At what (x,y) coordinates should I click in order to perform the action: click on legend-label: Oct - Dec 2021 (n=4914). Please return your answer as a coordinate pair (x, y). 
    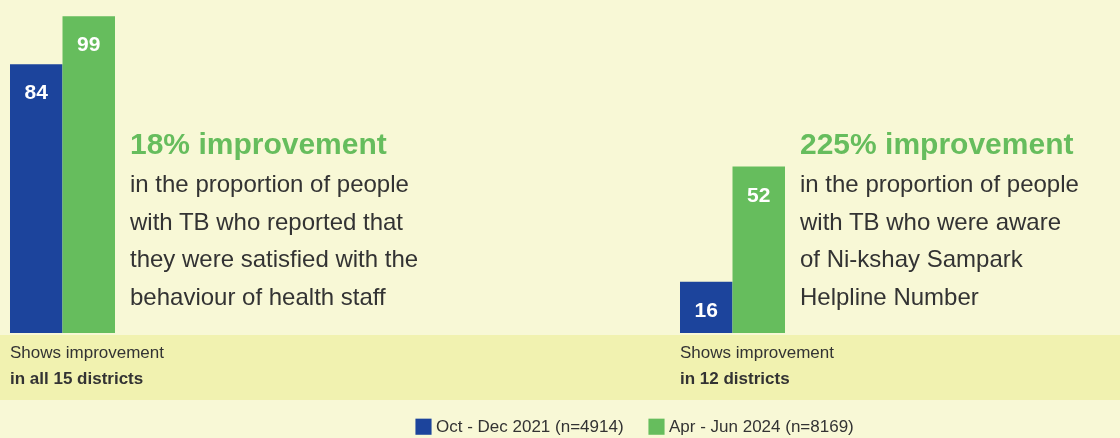
    Looking at the image, I should click on (530, 426).